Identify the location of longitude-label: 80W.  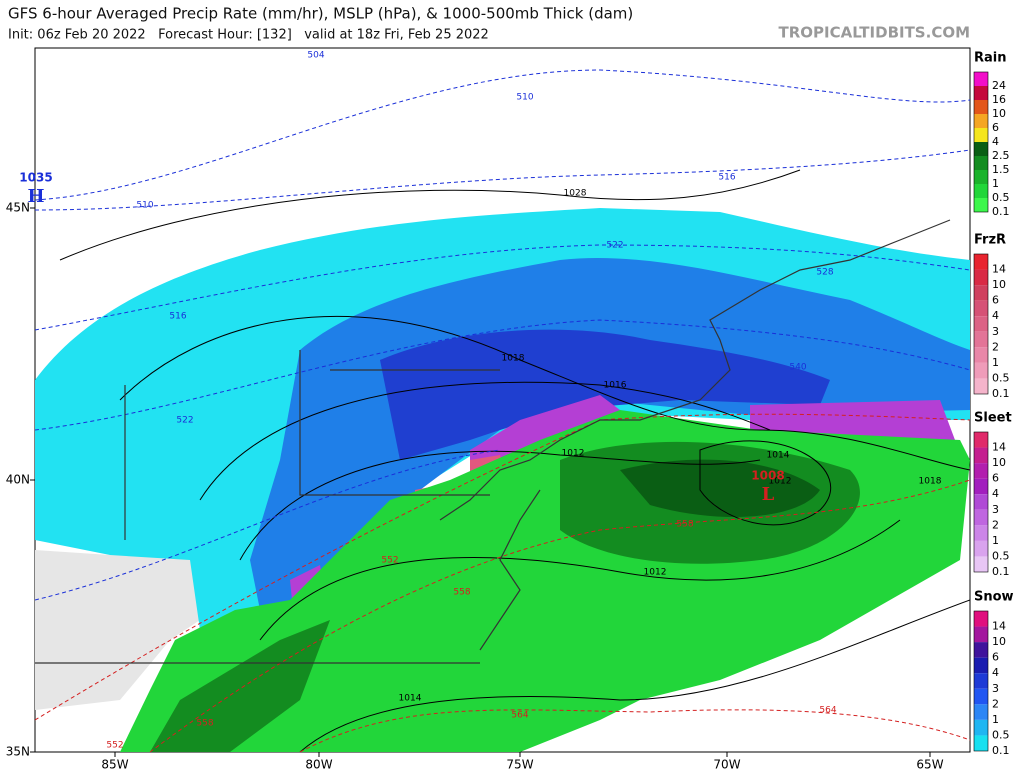
(318, 765).